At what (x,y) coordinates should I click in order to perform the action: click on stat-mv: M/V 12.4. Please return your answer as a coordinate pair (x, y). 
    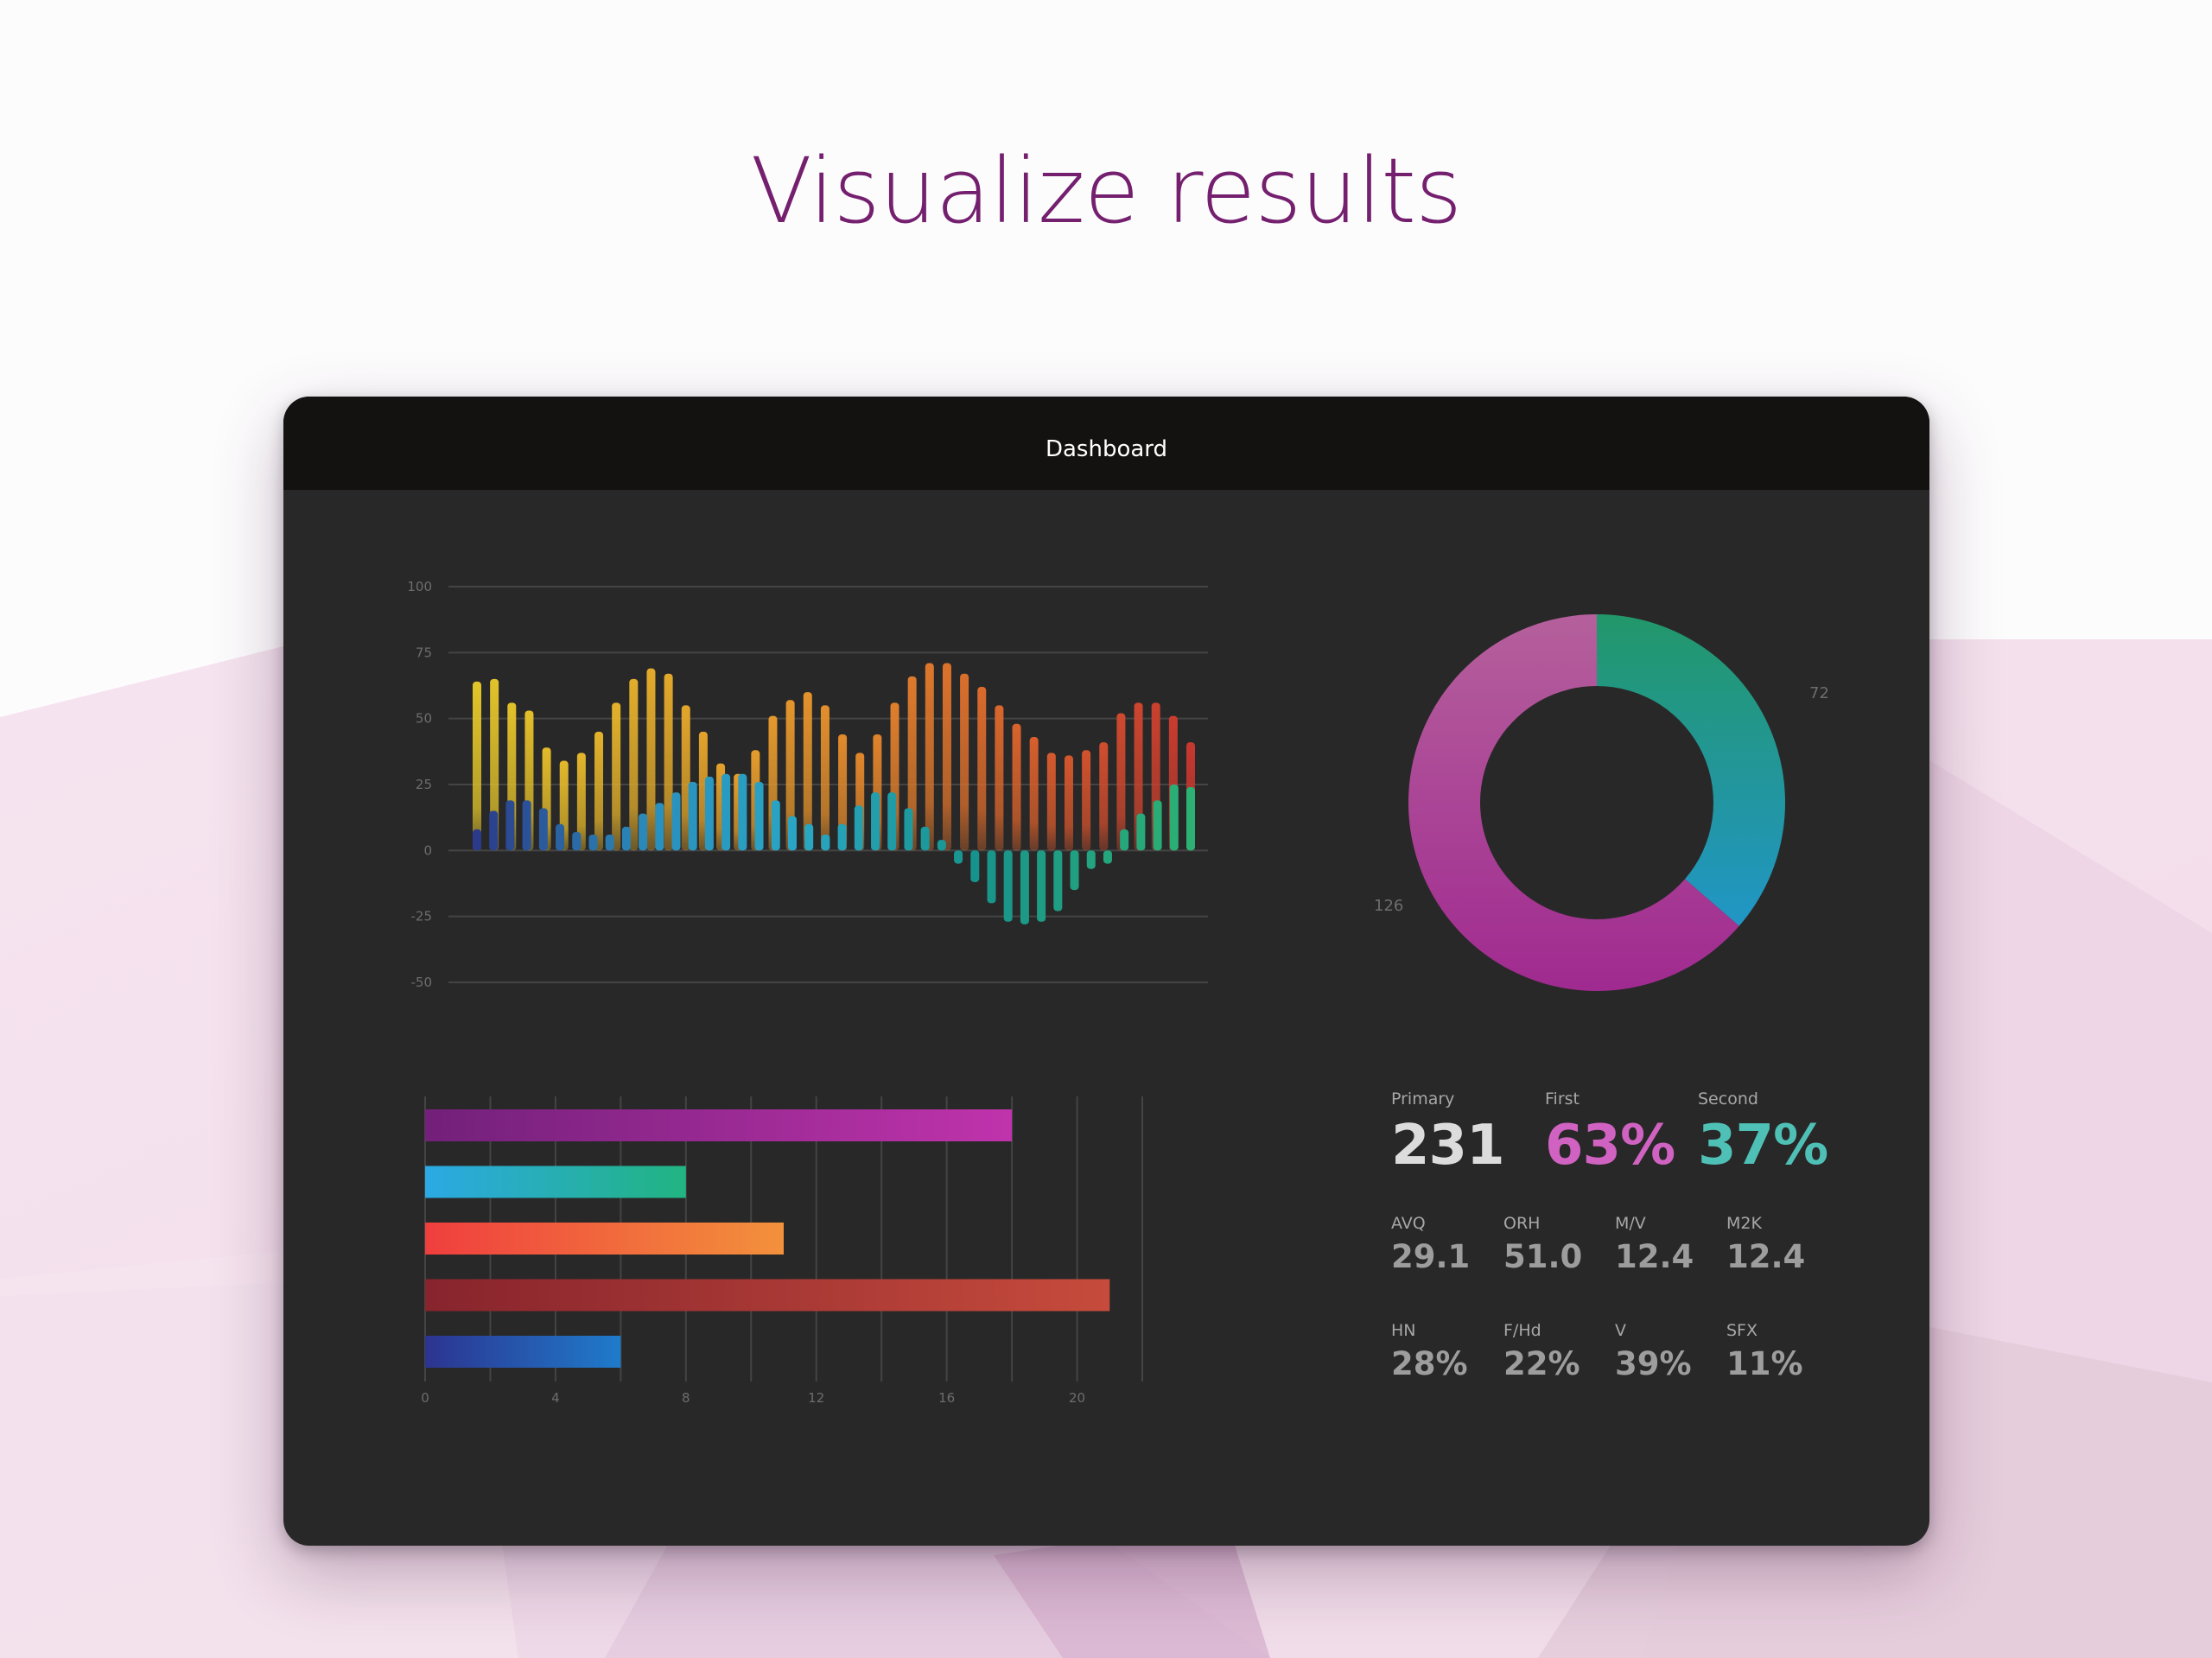
    Looking at the image, I should click on (1654, 1244).